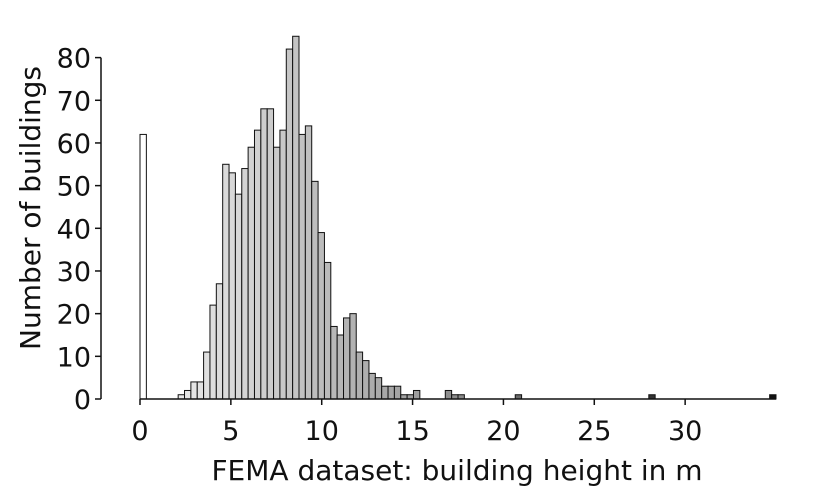 The image size is (820, 501). I want to click on x-tick-label: 15, so click(412, 431).